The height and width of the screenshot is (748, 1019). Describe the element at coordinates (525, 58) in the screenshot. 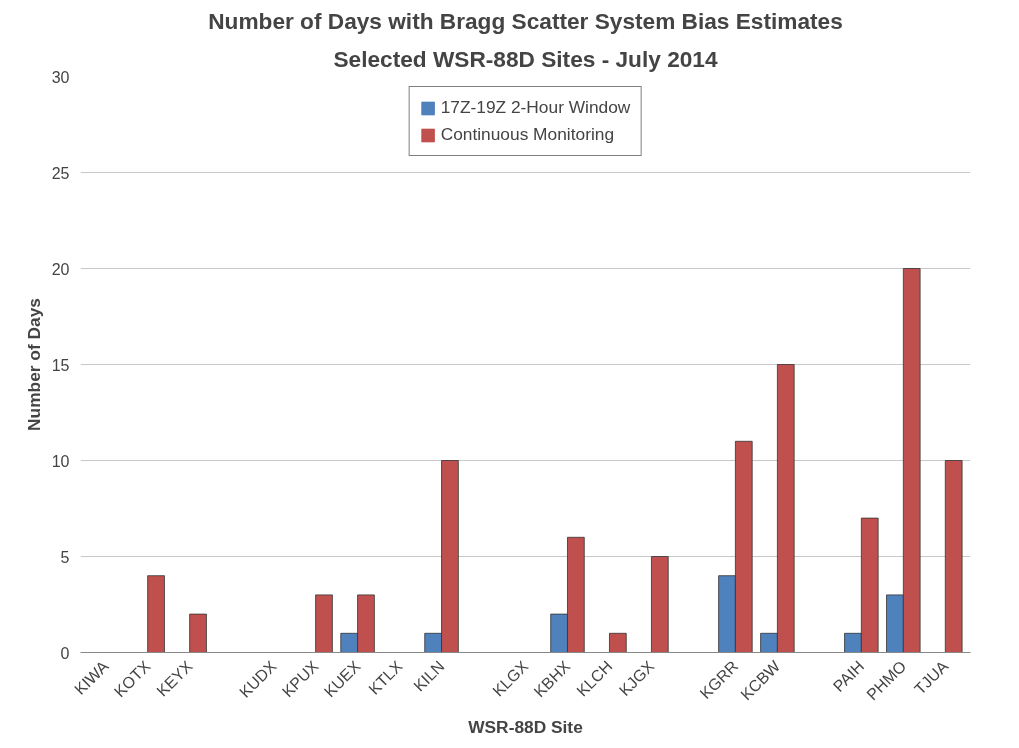

I see `chart-subtitle: Selected WSR-88D Sites - July 2014` at that location.